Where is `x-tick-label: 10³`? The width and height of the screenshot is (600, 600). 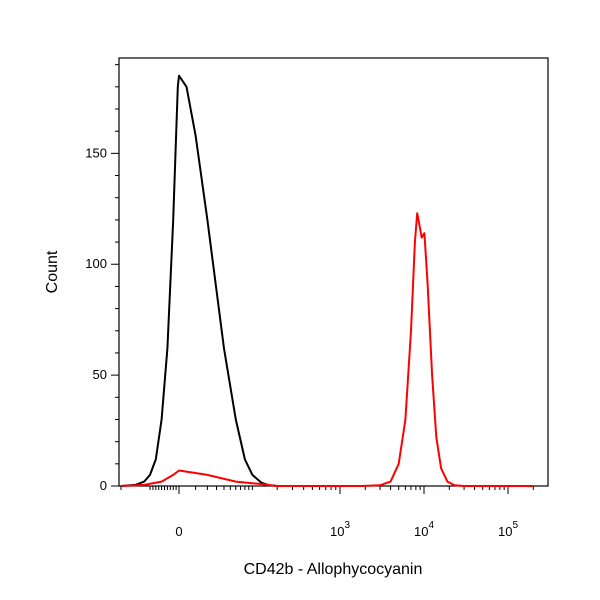
x-tick-label: 10³ is located at coordinates (340, 529).